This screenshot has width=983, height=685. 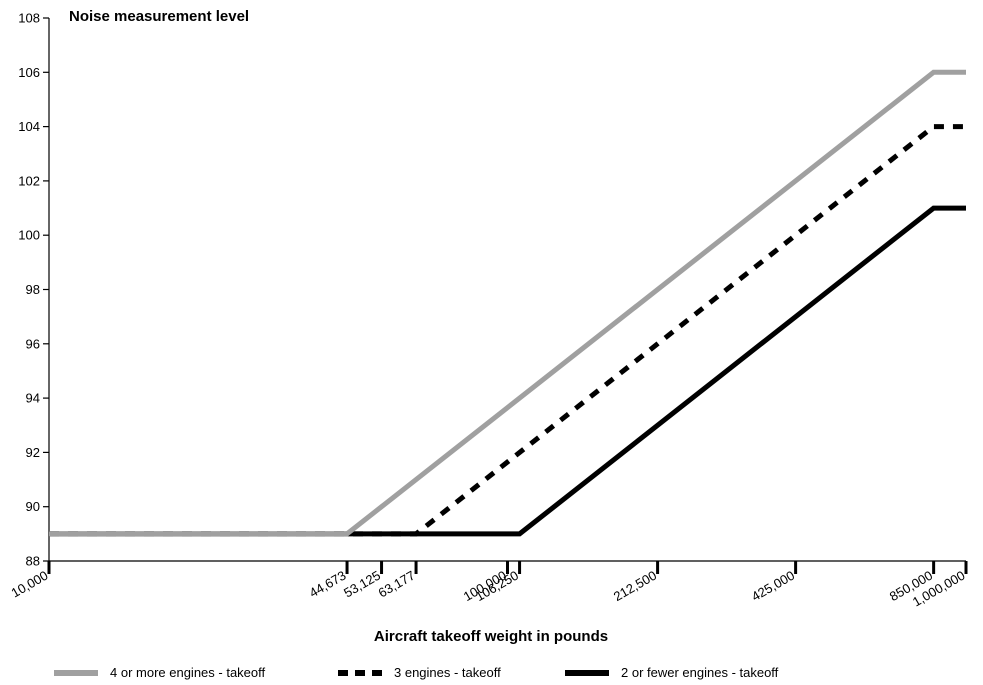 I want to click on y-tick-label: 88, so click(x=33, y=561).